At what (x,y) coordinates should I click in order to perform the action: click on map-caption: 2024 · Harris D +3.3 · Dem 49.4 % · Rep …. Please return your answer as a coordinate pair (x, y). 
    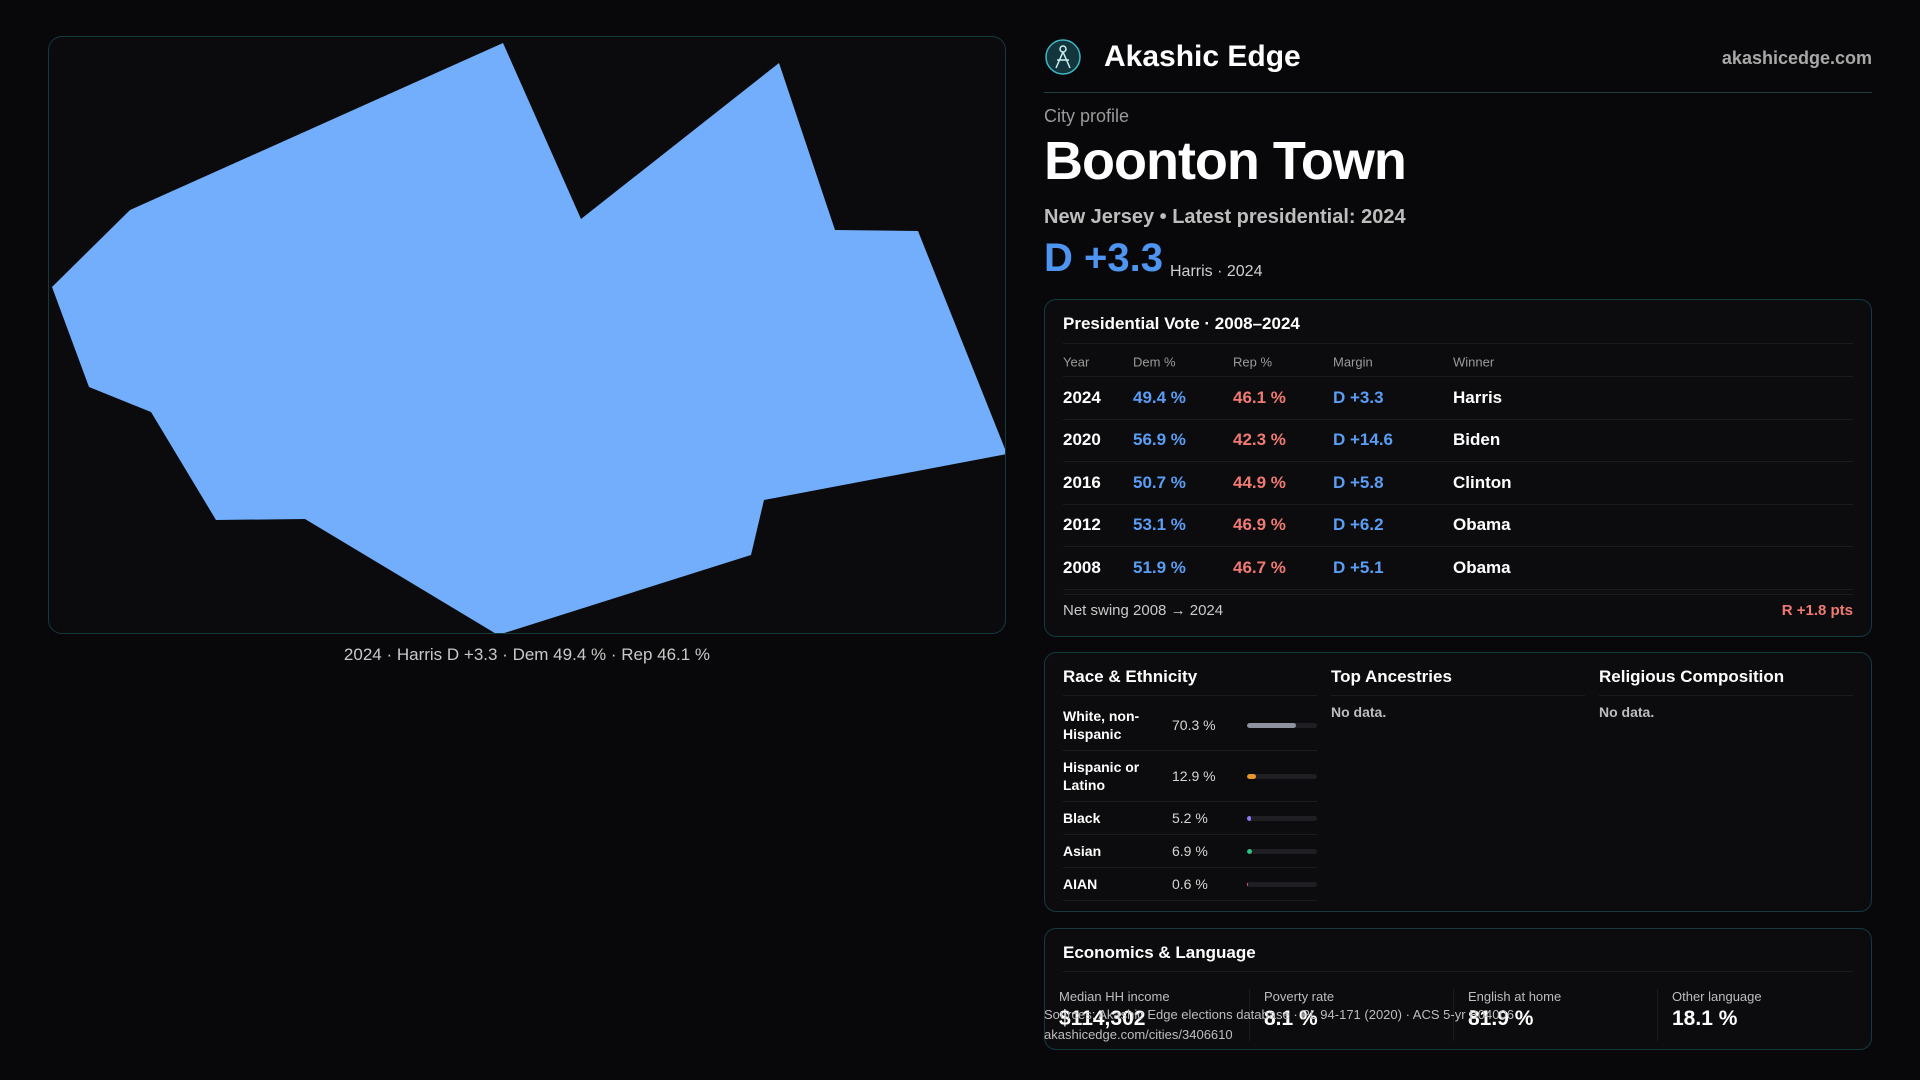
    Looking at the image, I should click on (527, 654).